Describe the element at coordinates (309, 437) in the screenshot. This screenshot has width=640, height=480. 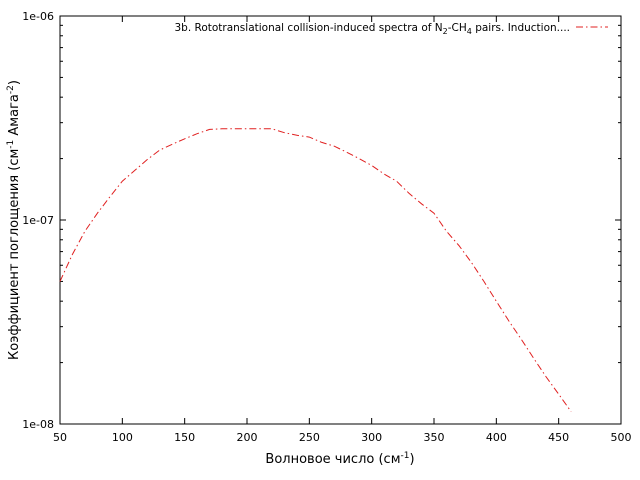
I see `x-tick-label: 250` at that location.